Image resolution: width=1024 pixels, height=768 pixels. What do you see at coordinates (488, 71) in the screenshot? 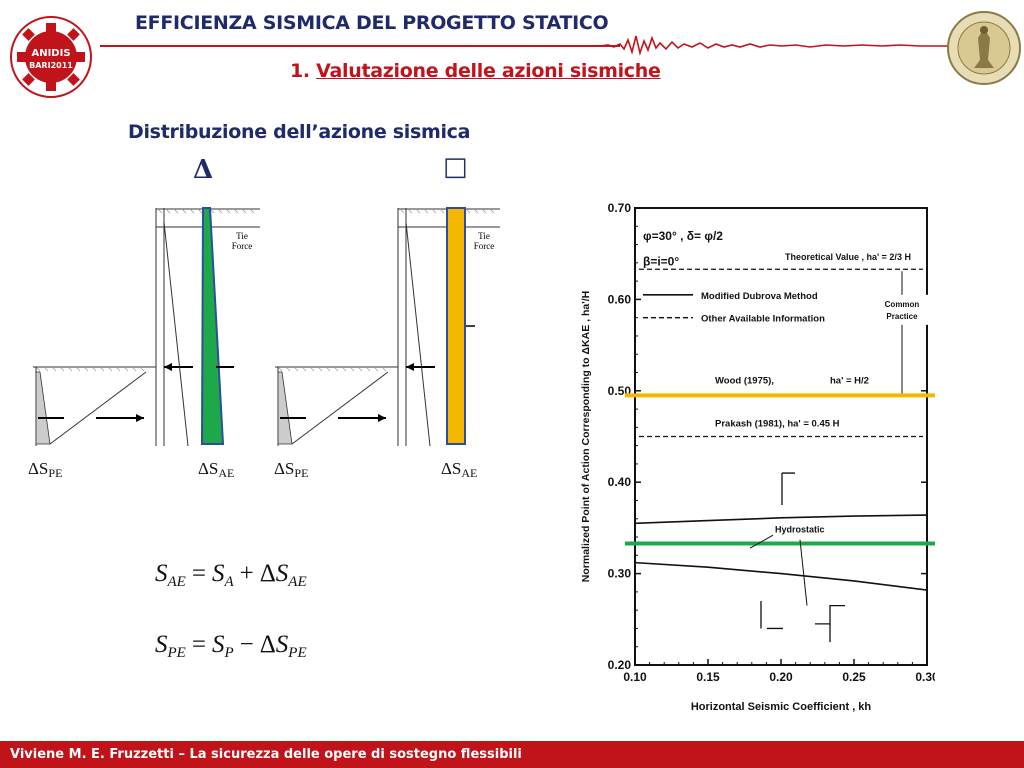
I see `subtitle-text: Valutazione delle azioni sismiche` at bounding box center [488, 71].